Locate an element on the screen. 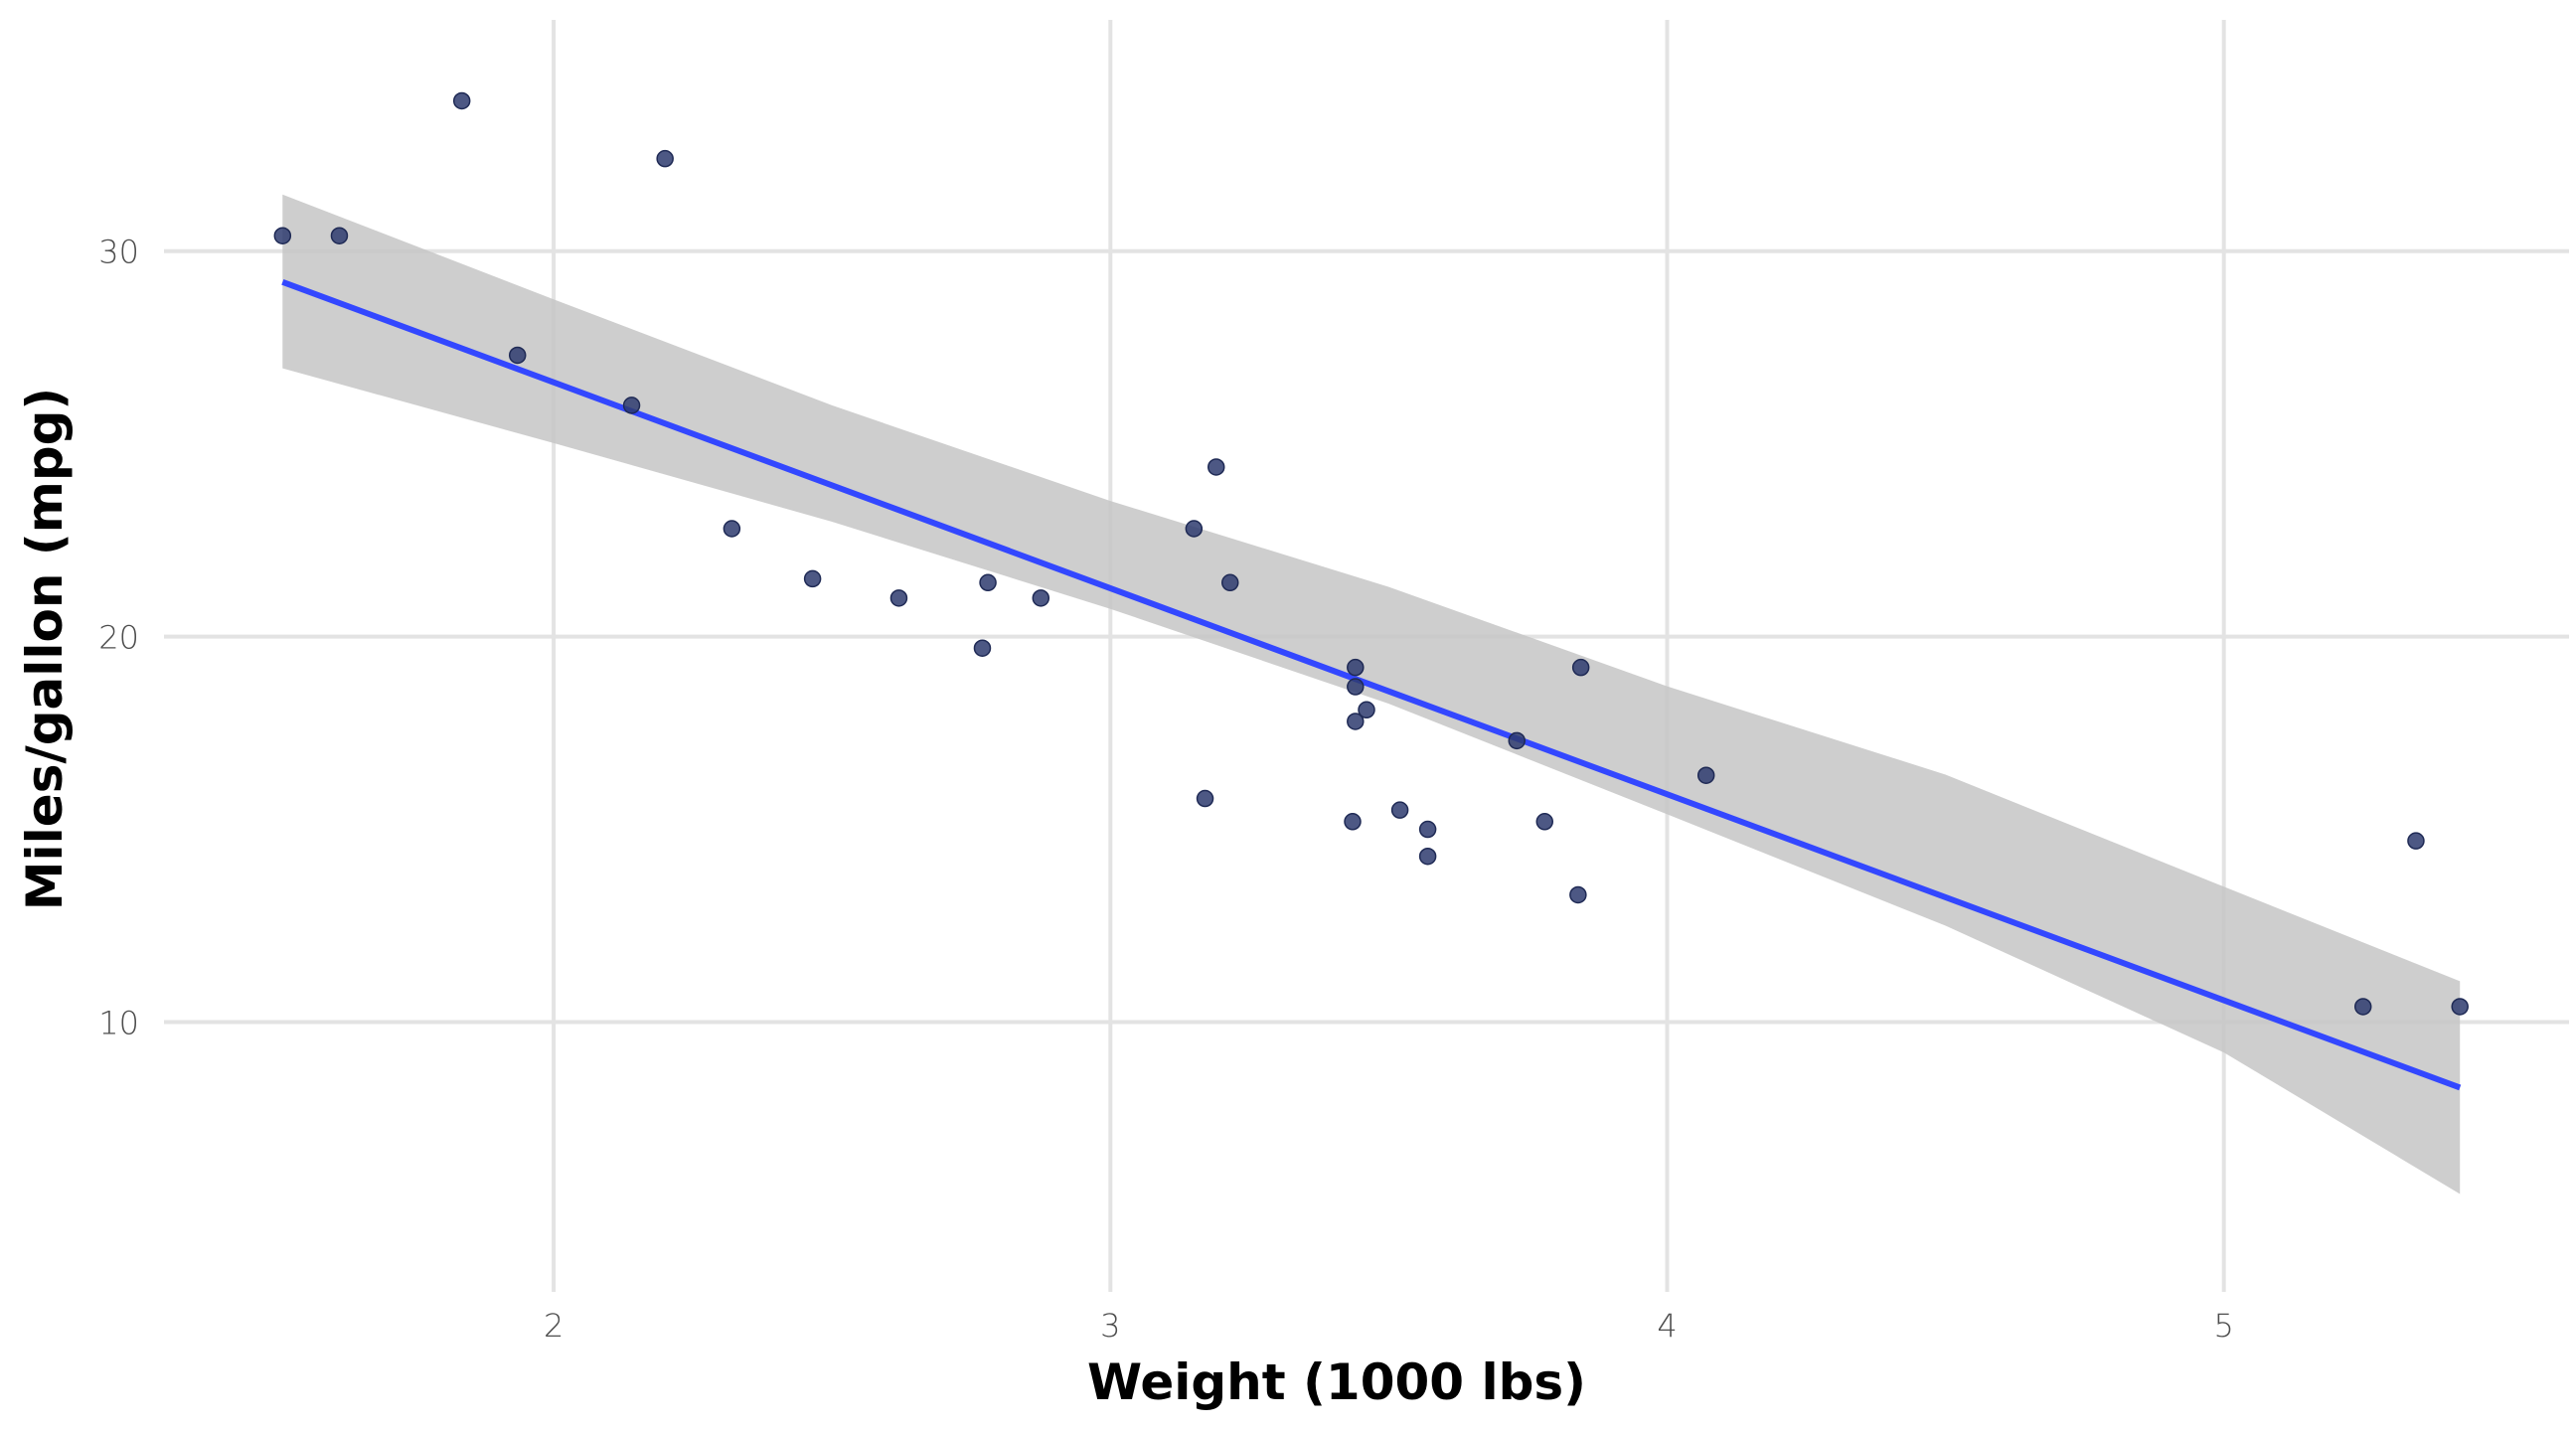  x-tick-label-3: 3 is located at coordinates (1110, 1326).